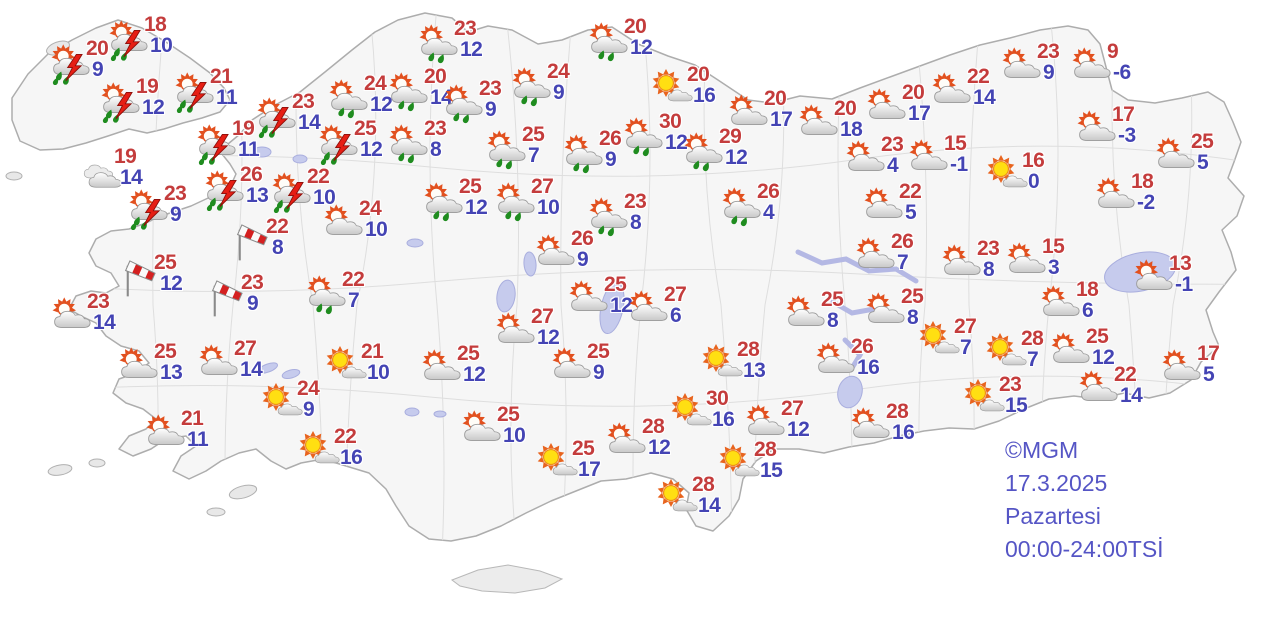  Describe the element at coordinates (246, 298) in the screenshot. I see `weather-station: 23 9` at that location.